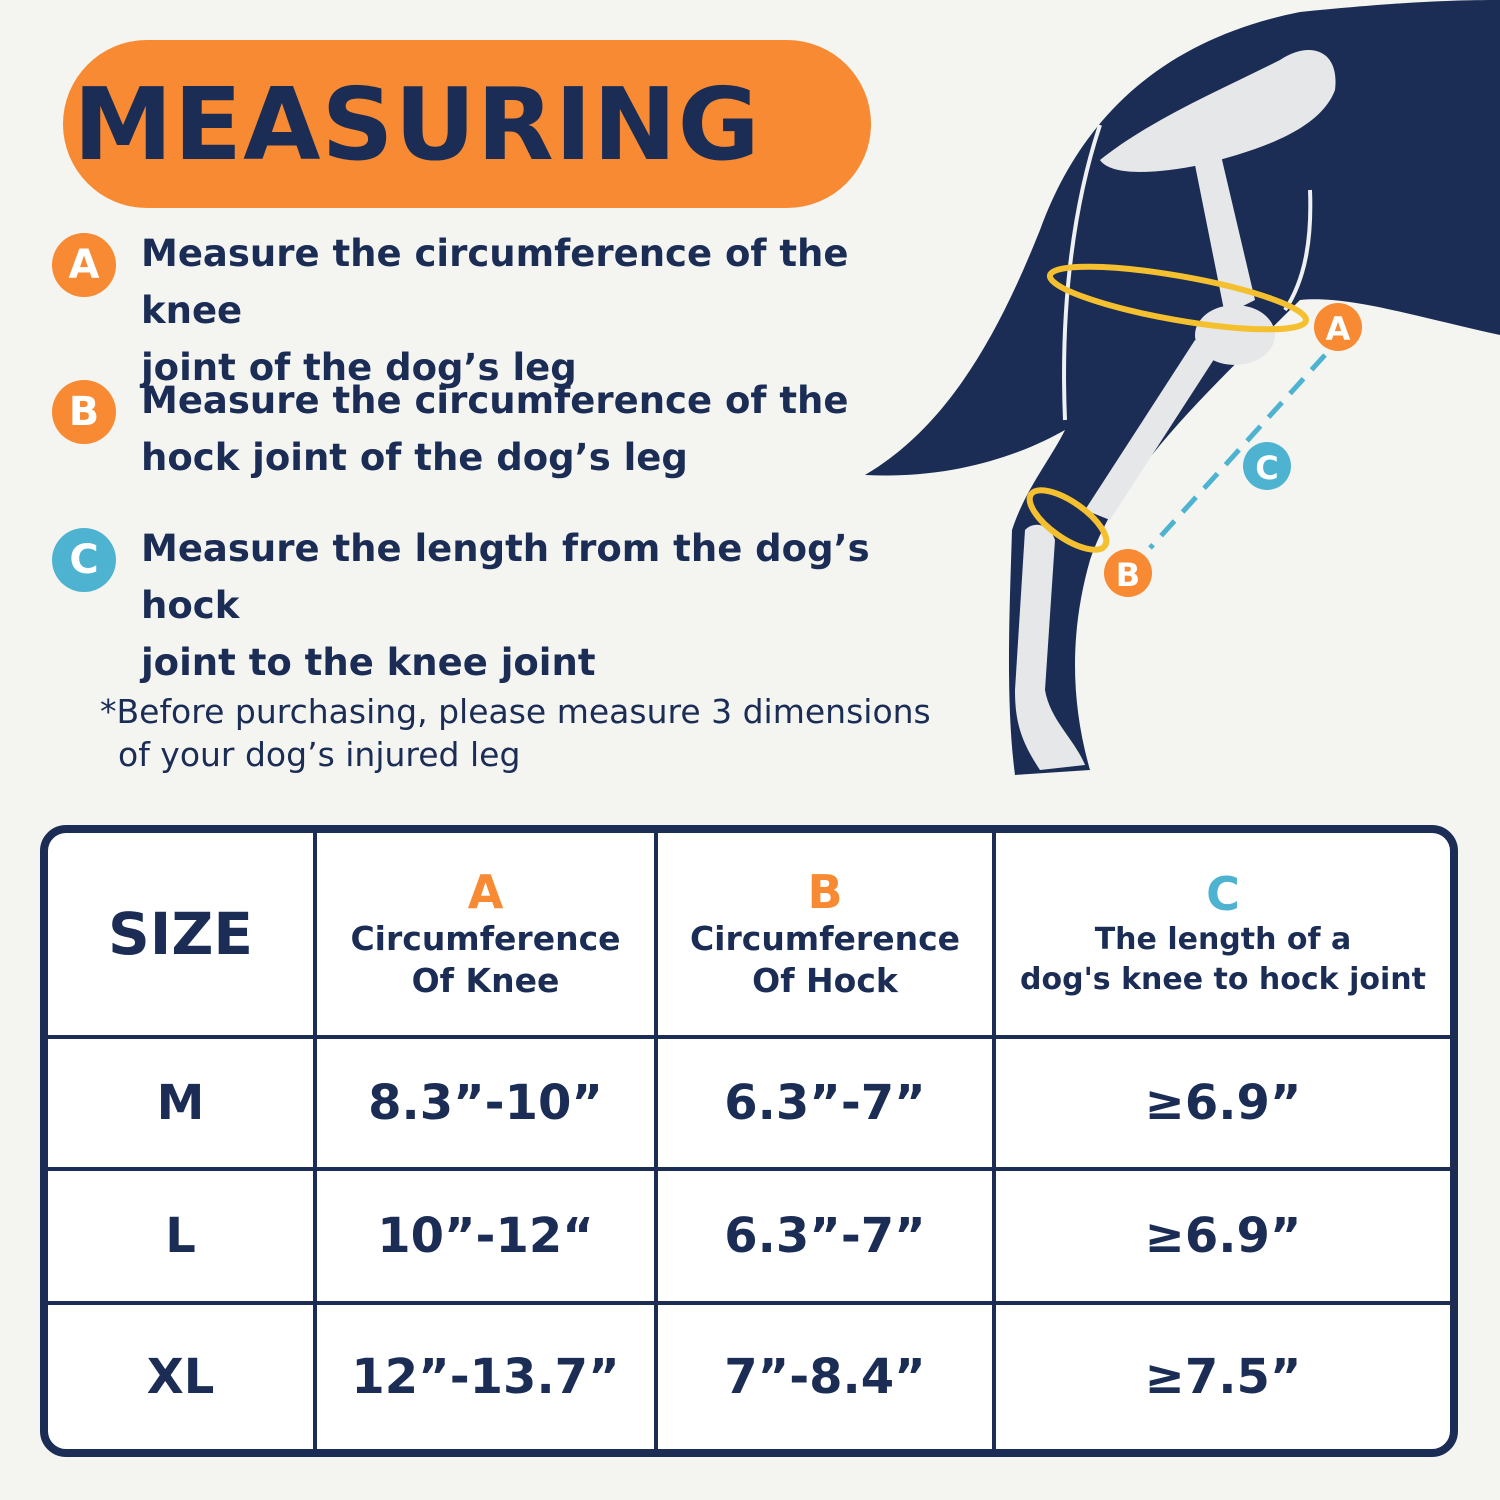  Describe the element at coordinates (182, 1377) in the screenshot. I see `table-cell-size: XL` at that location.